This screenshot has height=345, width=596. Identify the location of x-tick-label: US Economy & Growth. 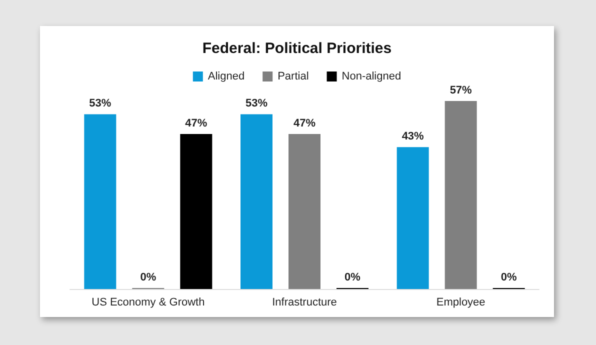
(148, 302).